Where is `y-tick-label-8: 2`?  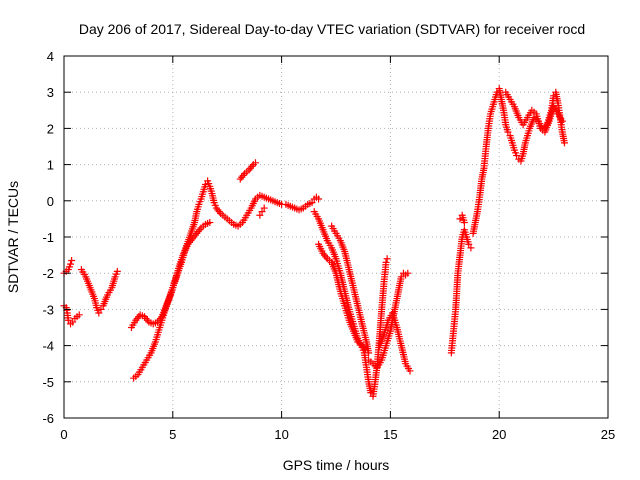 y-tick-label-8: 2 is located at coordinates (50, 128).